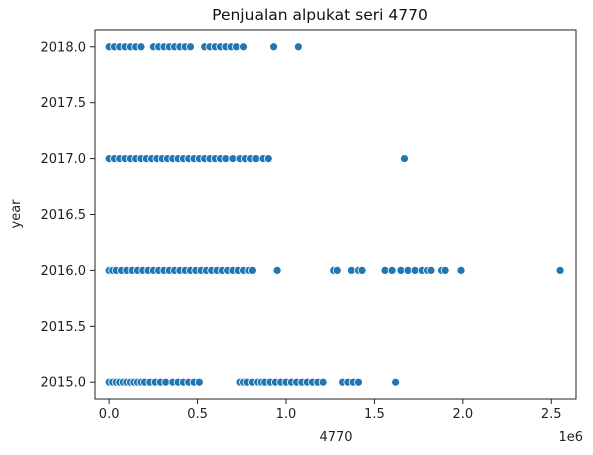  I want to click on y-tick-label: 2017.0, so click(64, 159).